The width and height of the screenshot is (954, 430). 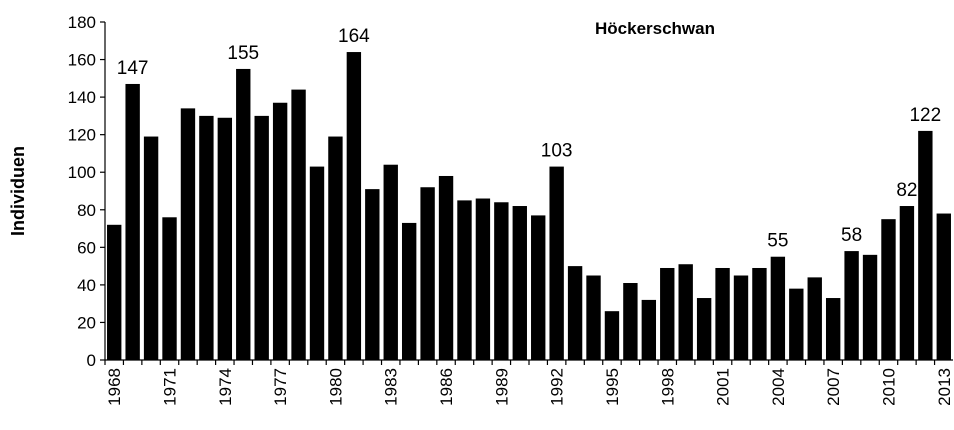 What do you see at coordinates (82, 22) in the screenshot?
I see `y-tick-label: 180` at bounding box center [82, 22].